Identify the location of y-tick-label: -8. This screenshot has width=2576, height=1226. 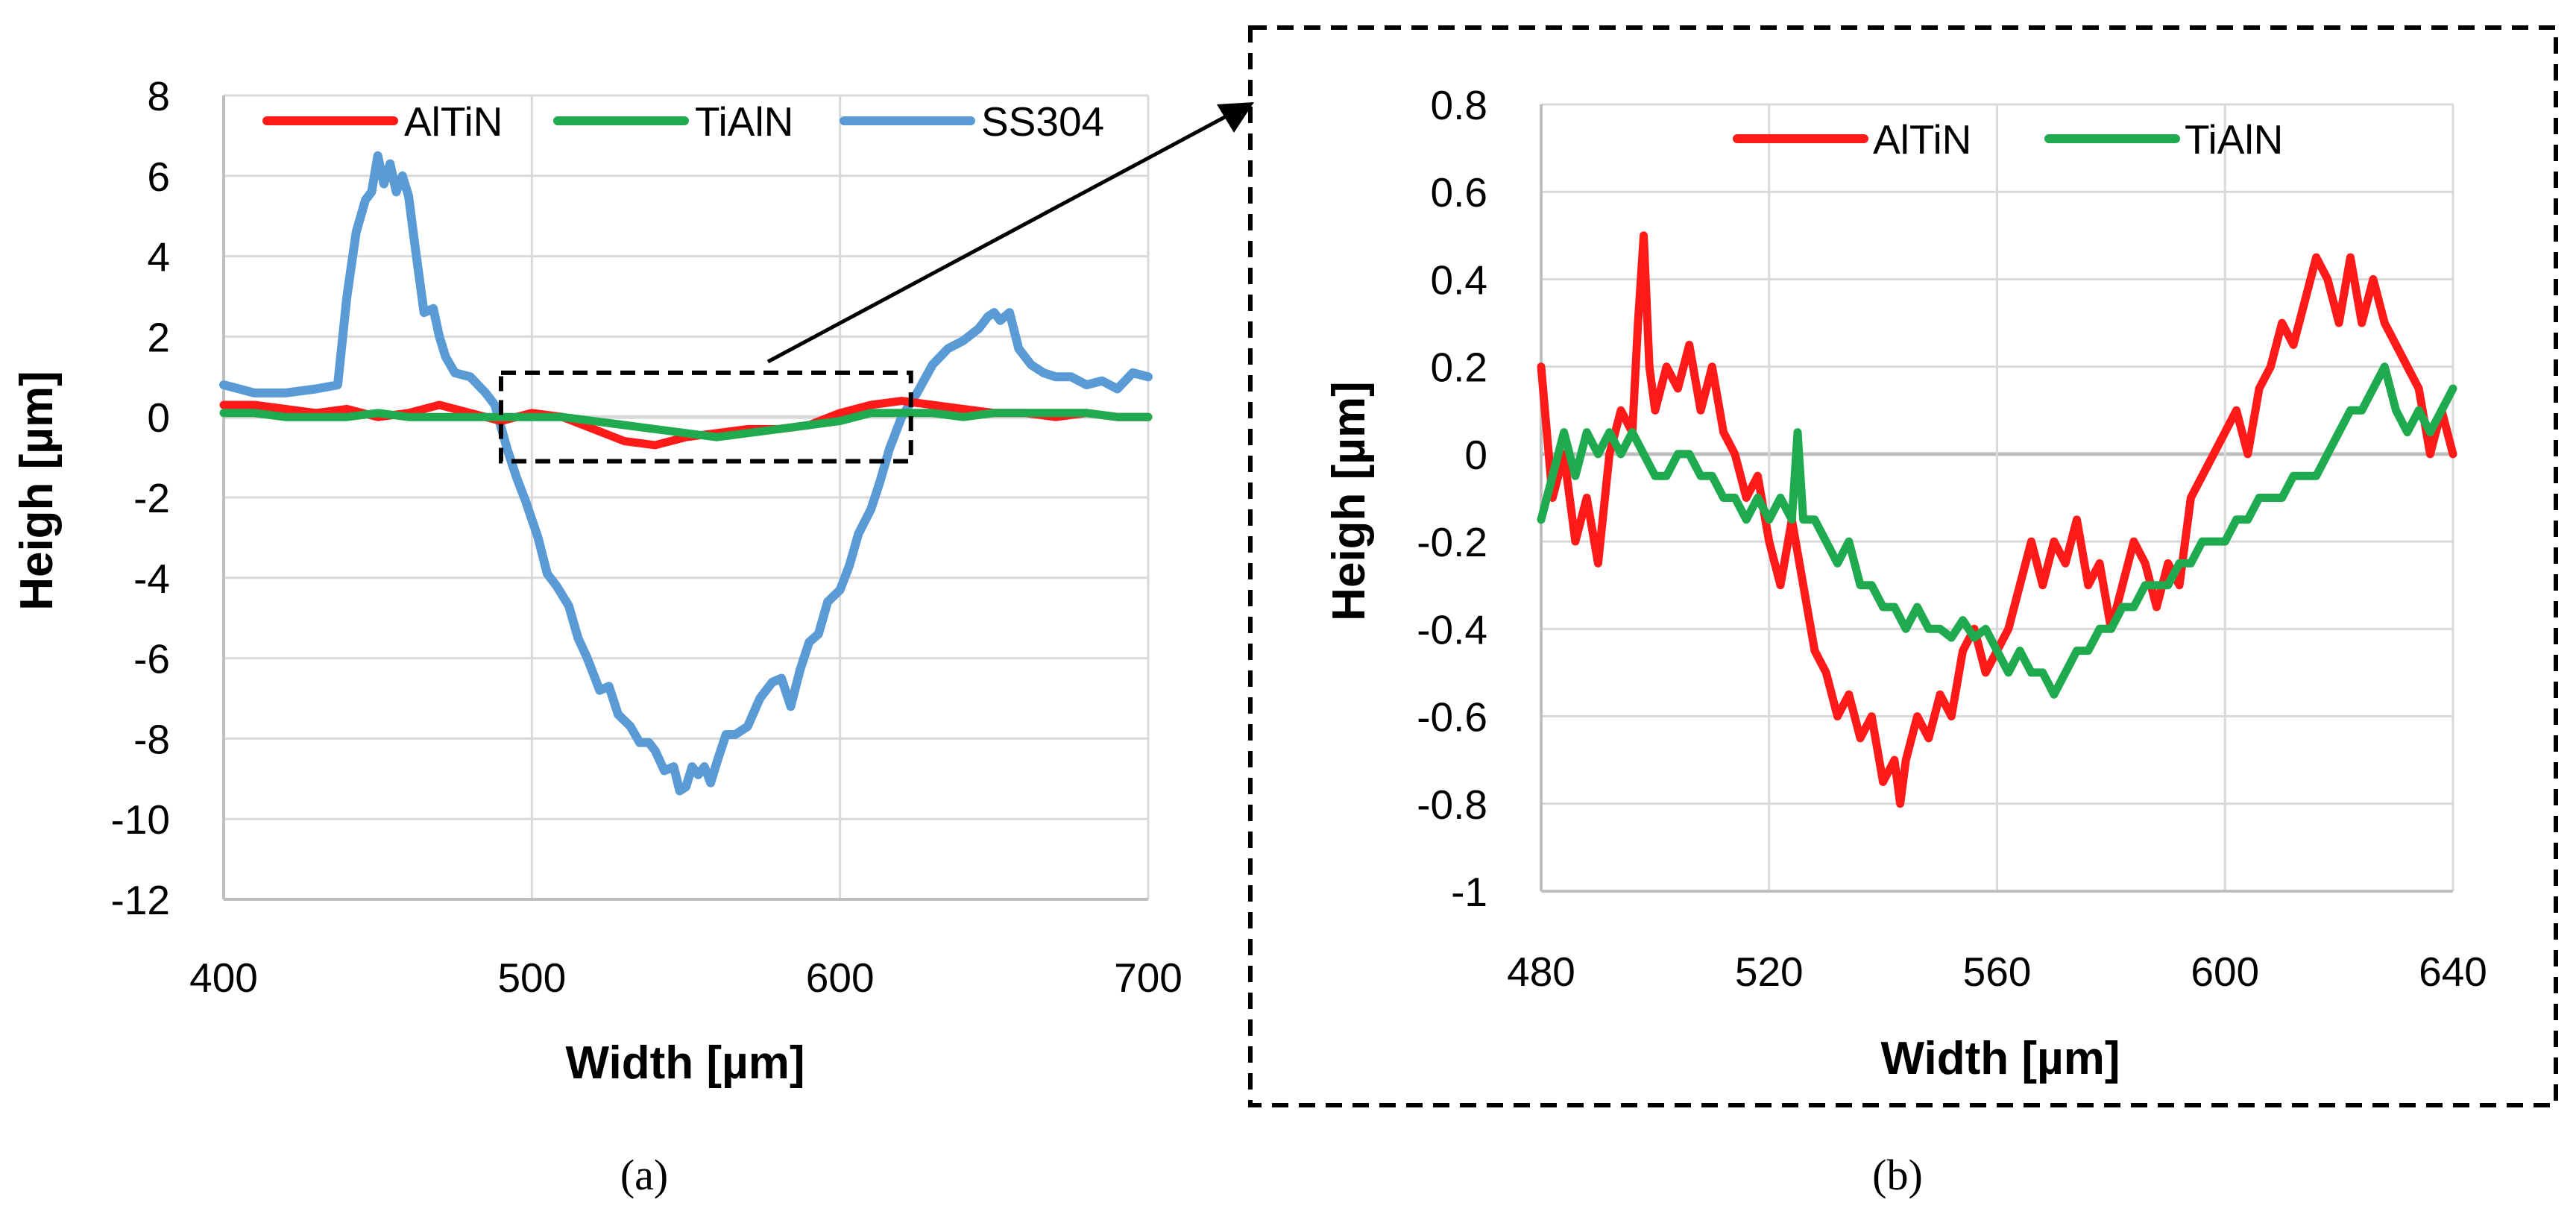
(151, 739).